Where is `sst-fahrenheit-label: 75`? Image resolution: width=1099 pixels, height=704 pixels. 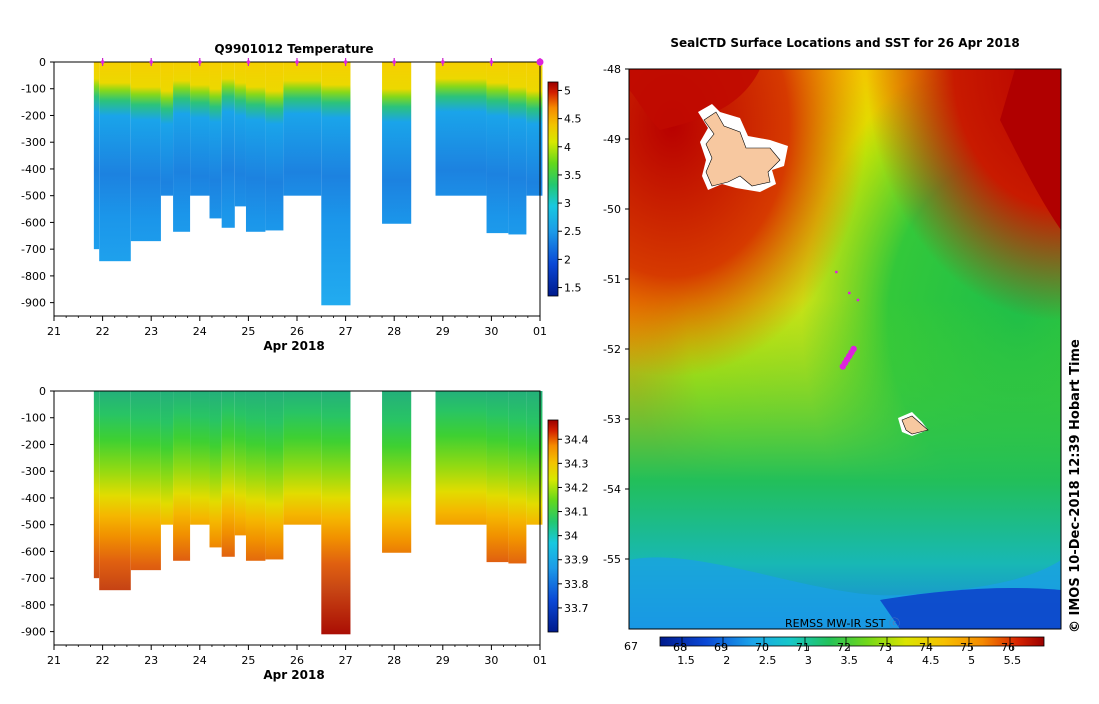 sst-fahrenheit-label: 75 is located at coordinates (967, 647).